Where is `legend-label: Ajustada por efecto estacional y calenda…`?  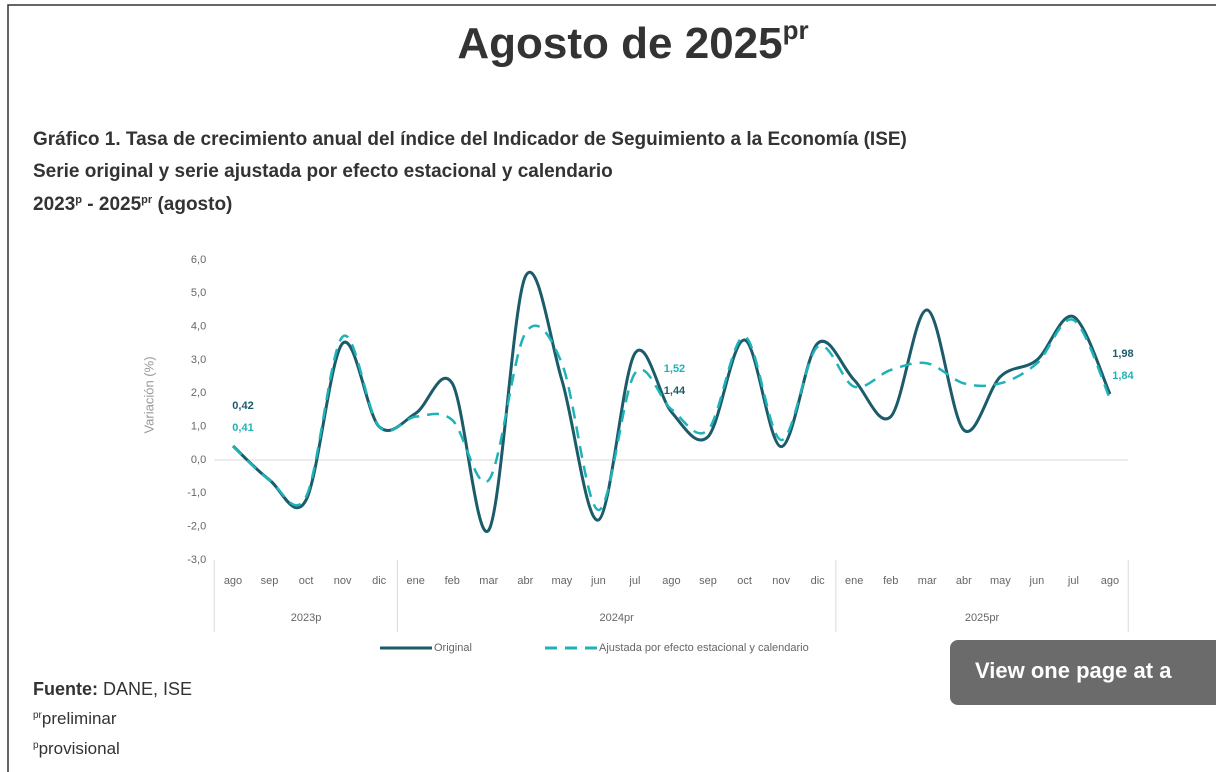
legend-label: Ajustada por efecto estacional y calenda… is located at coordinates (704, 648).